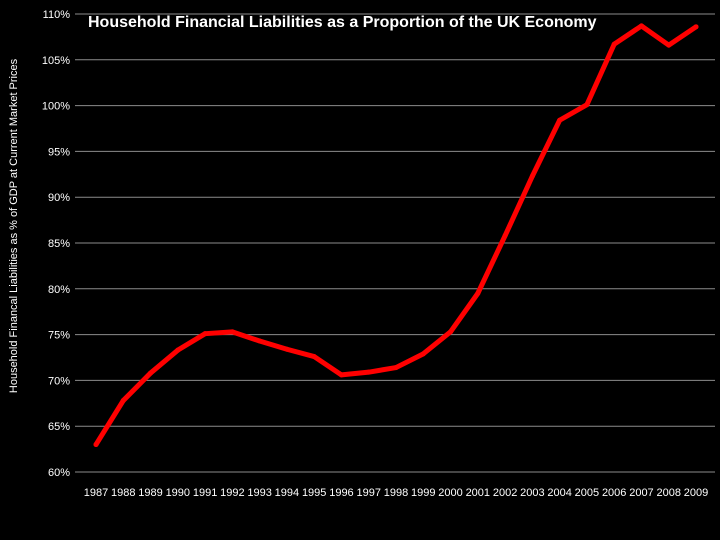 The image size is (720, 540). Describe the element at coordinates (641, 493) in the screenshot. I see `x-tick-label: 2007` at that location.